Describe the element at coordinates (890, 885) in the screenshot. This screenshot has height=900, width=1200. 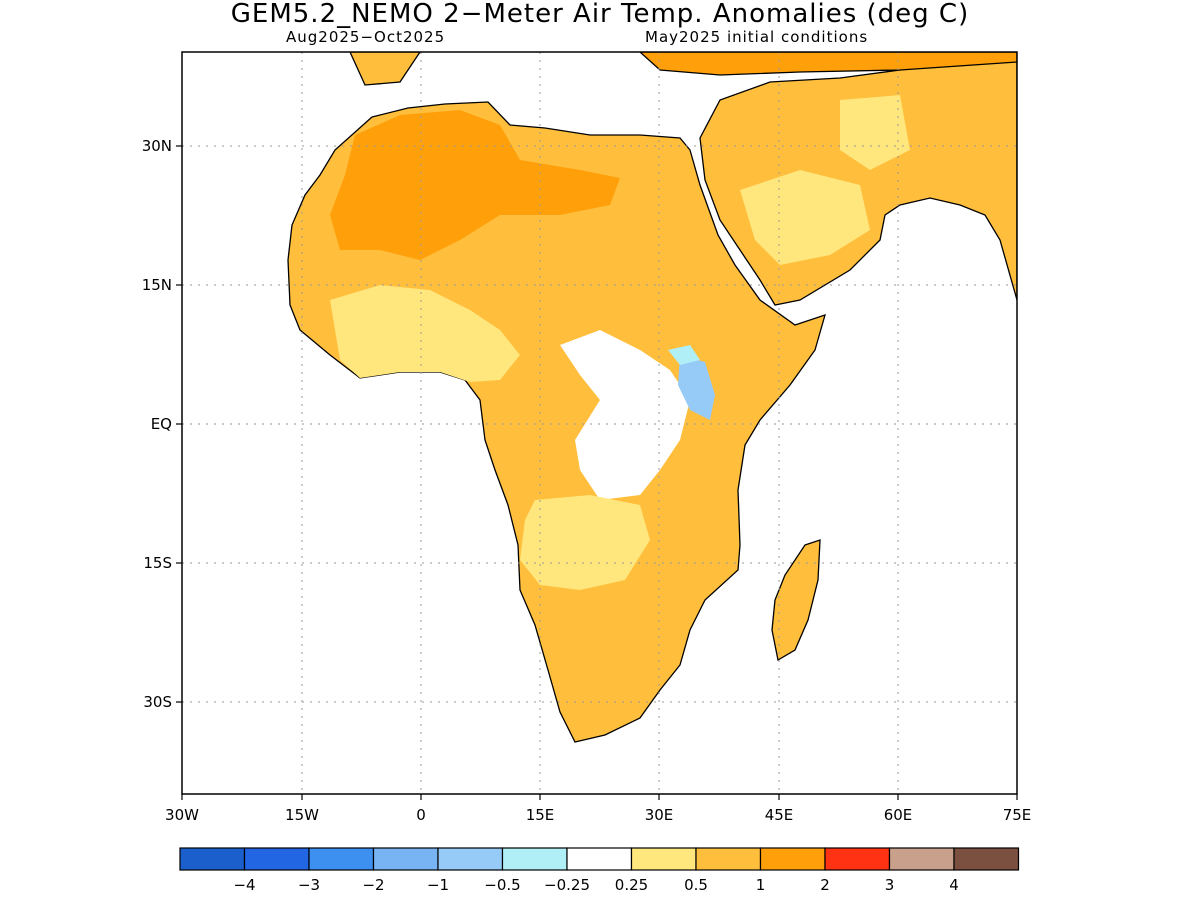
I see `colorbar-label: 3` at that location.